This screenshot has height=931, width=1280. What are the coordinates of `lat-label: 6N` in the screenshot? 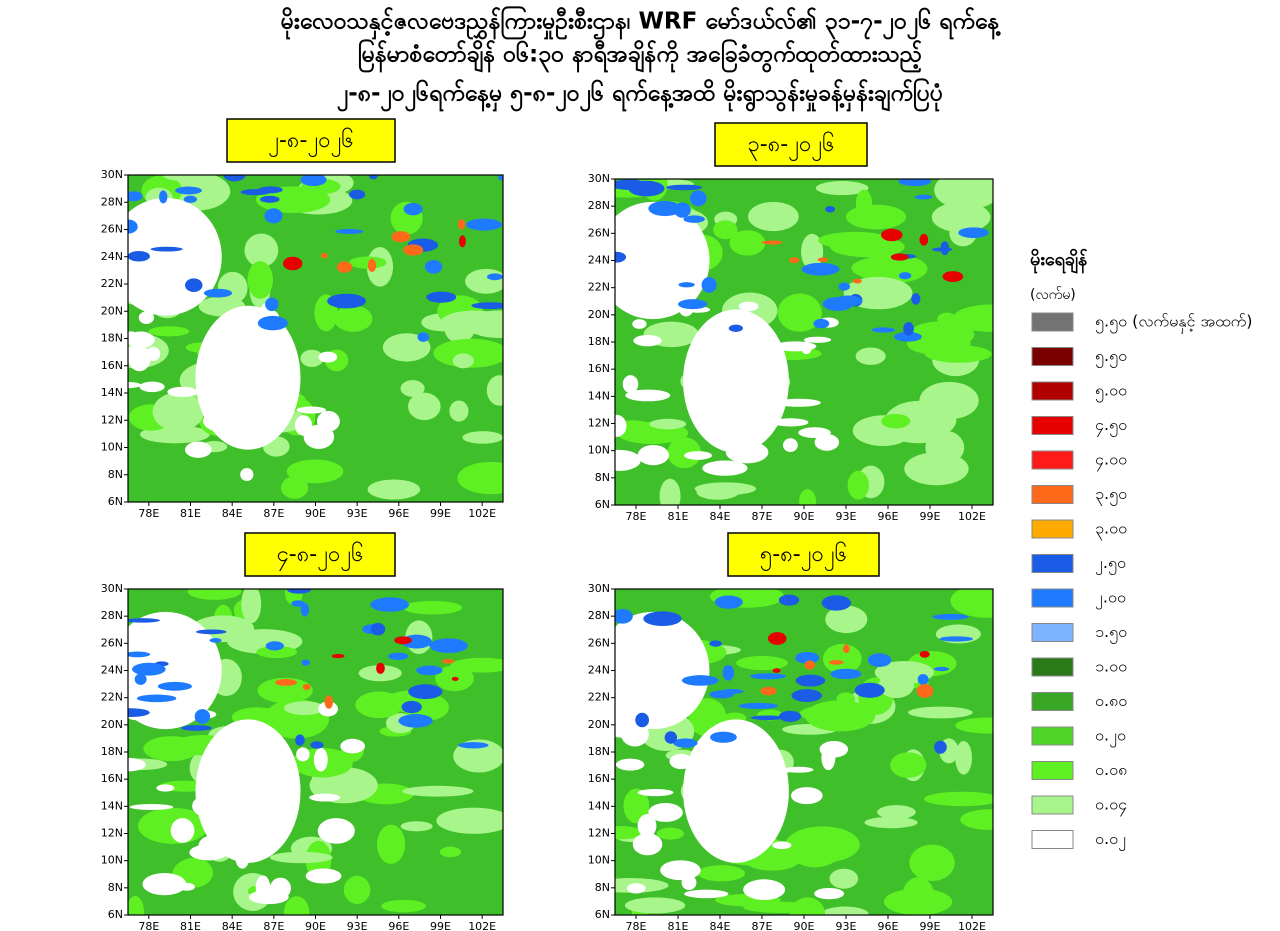 It's located at (115, 501).